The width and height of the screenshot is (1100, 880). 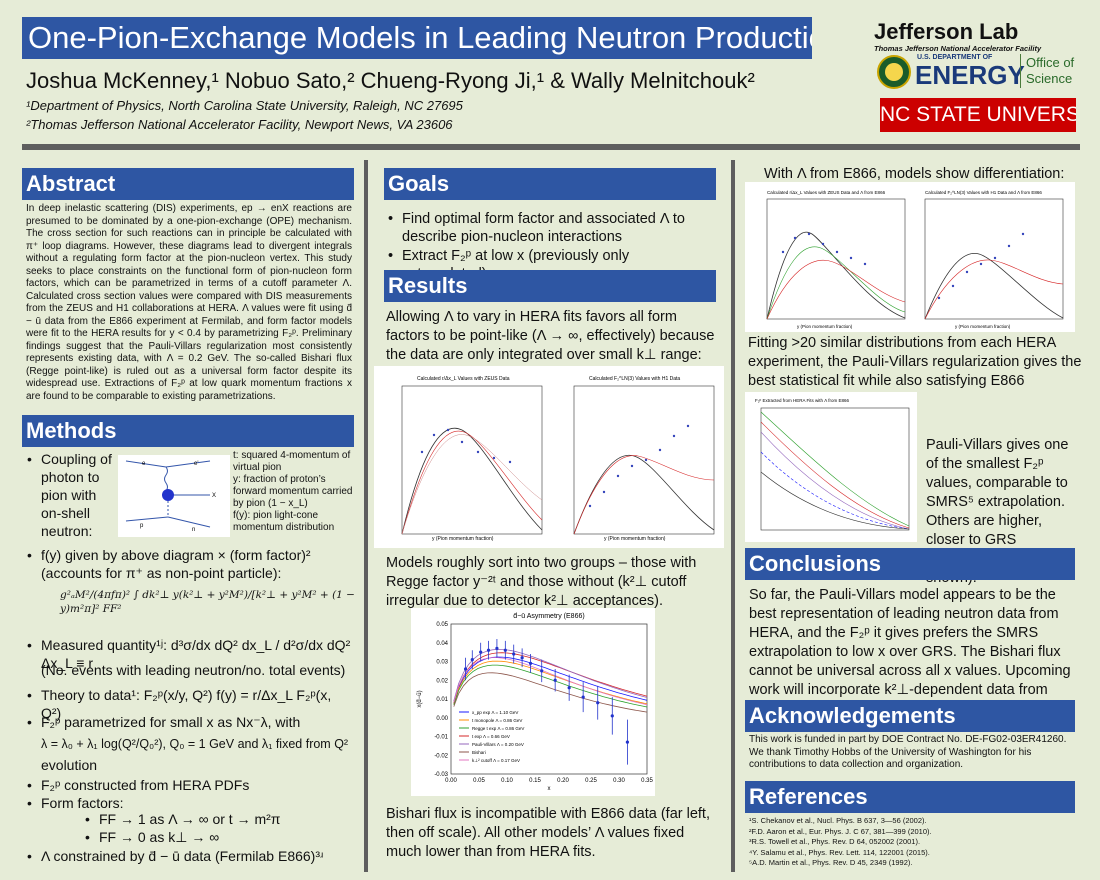 What do you see at coordinates (498, 728) in the screenshot?
I see `e866-legend-label: Regge t exp Λ = 0.86 GeV` at bounding box center [498, 728].